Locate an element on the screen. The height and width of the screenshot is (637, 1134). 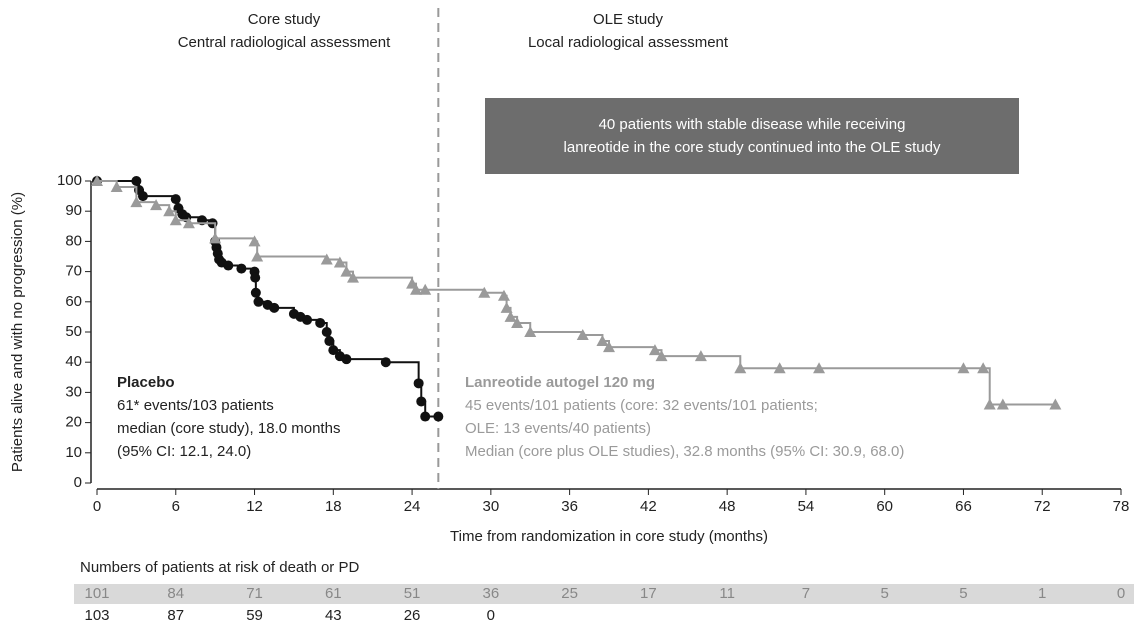
y-tick-label: 80 is located at coordinates (73, 240).